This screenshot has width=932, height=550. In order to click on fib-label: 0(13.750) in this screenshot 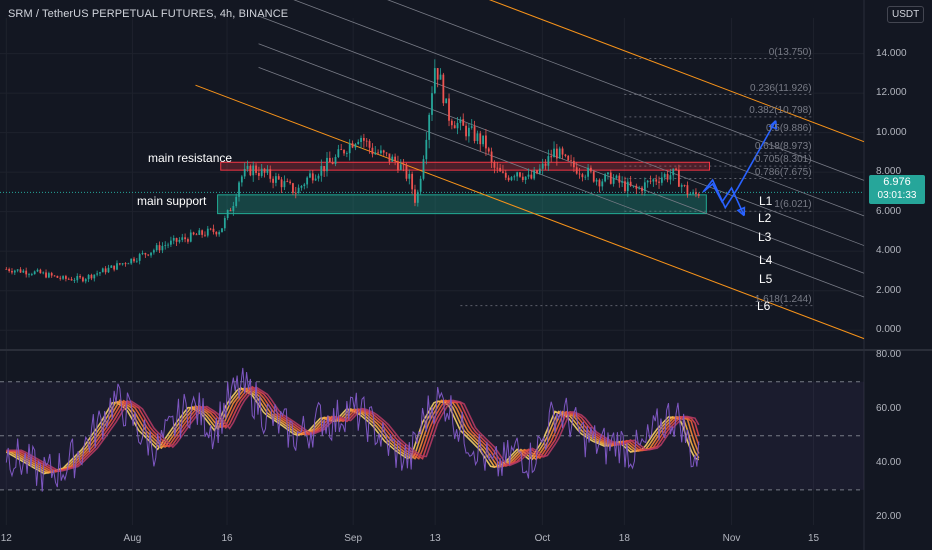, I will do `click(790, 52)`.